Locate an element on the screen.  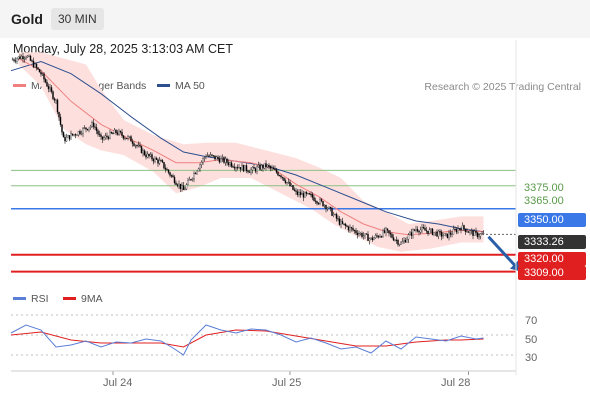
rsi-plot is located at coordinates (263, 344).